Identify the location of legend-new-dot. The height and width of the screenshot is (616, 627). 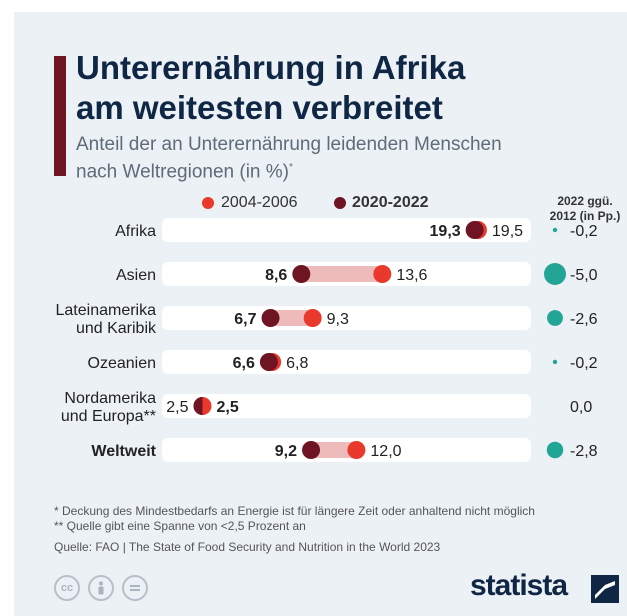
(340, 203).